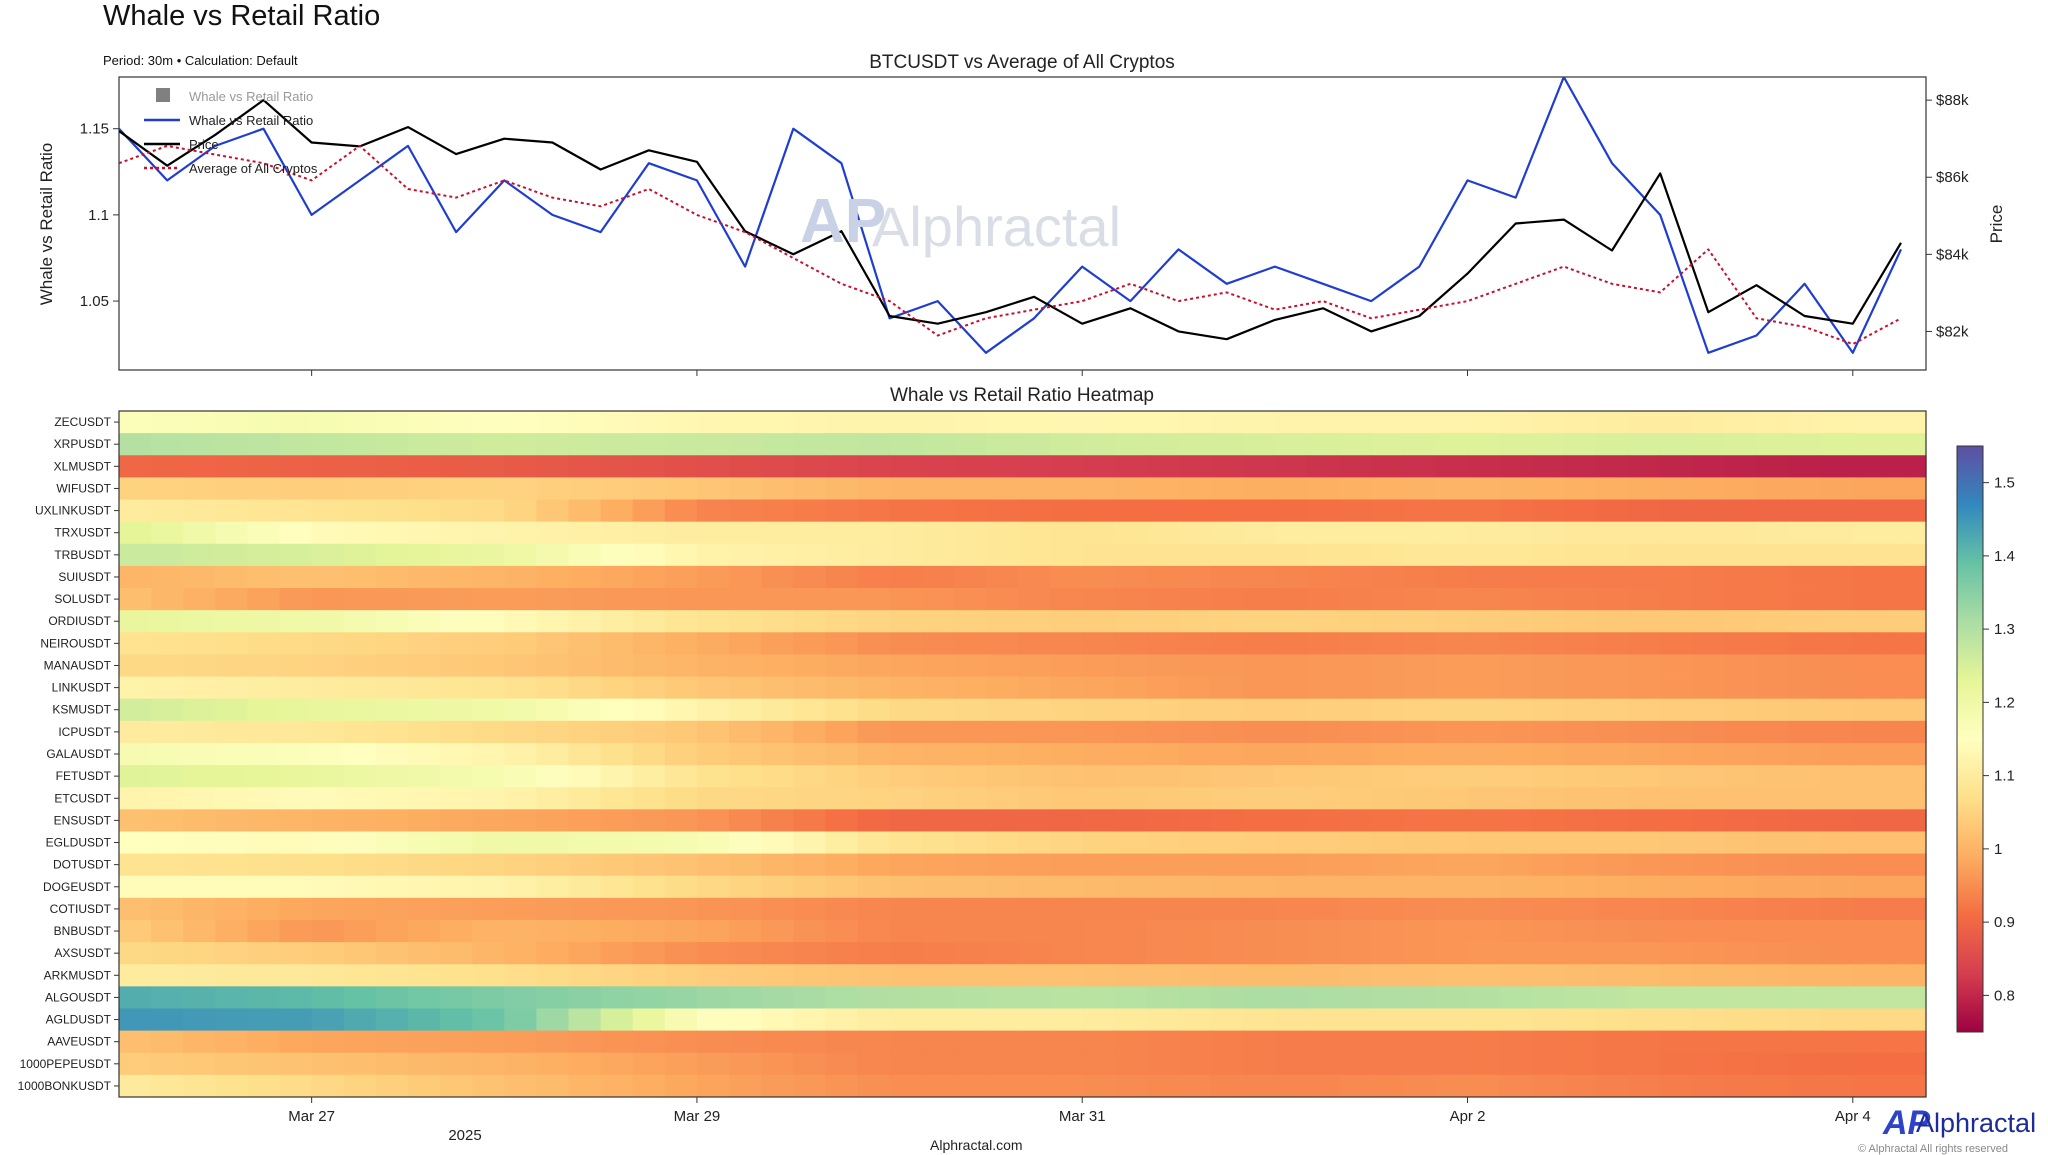  What do you see at coordinates (976, 1145) in the screenshot?
I see `footer-site: Alphractal.com` at bounding box center [976, 1145].